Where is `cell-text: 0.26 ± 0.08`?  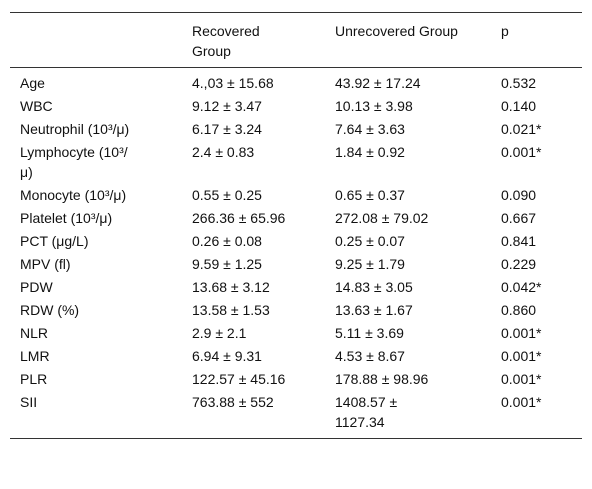 cell-text: 0.26 ± 0.08 is located at coordinates (227, 241).